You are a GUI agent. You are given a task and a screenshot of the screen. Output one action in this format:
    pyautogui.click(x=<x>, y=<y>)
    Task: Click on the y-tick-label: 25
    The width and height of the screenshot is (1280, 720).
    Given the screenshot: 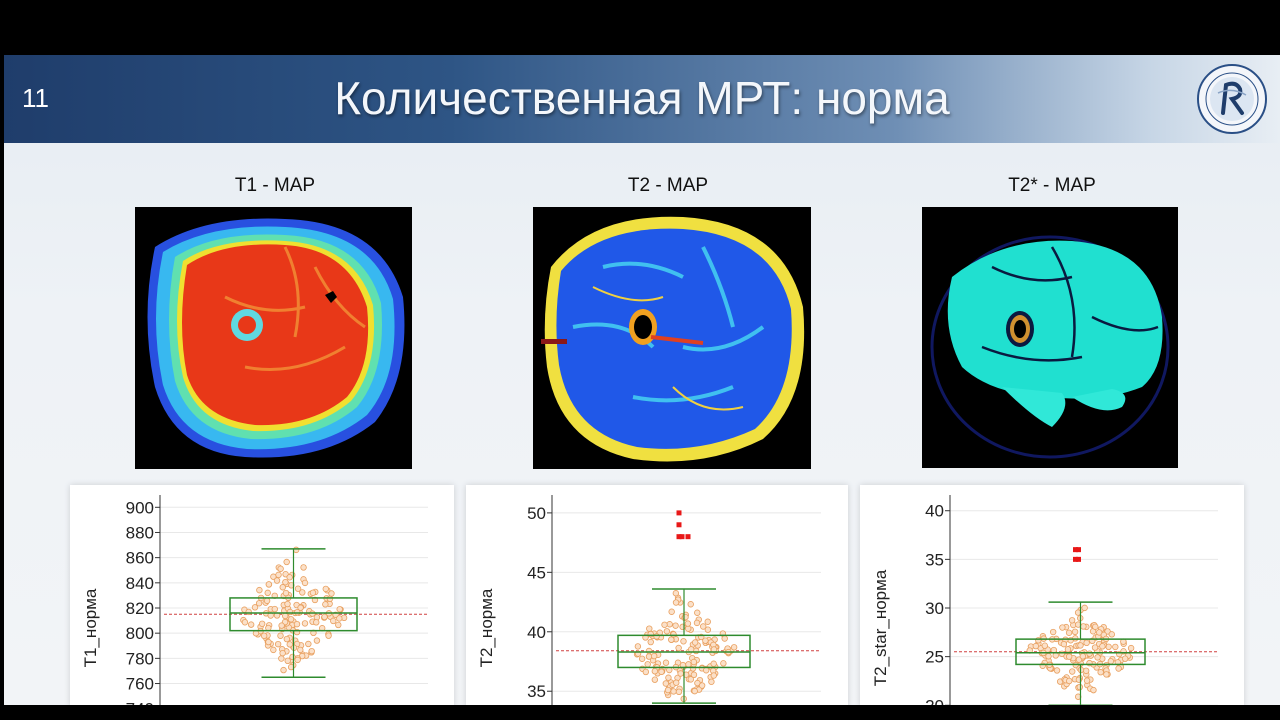 What is the action you would take?
    pyautogui.click(x=934, y=657)
    